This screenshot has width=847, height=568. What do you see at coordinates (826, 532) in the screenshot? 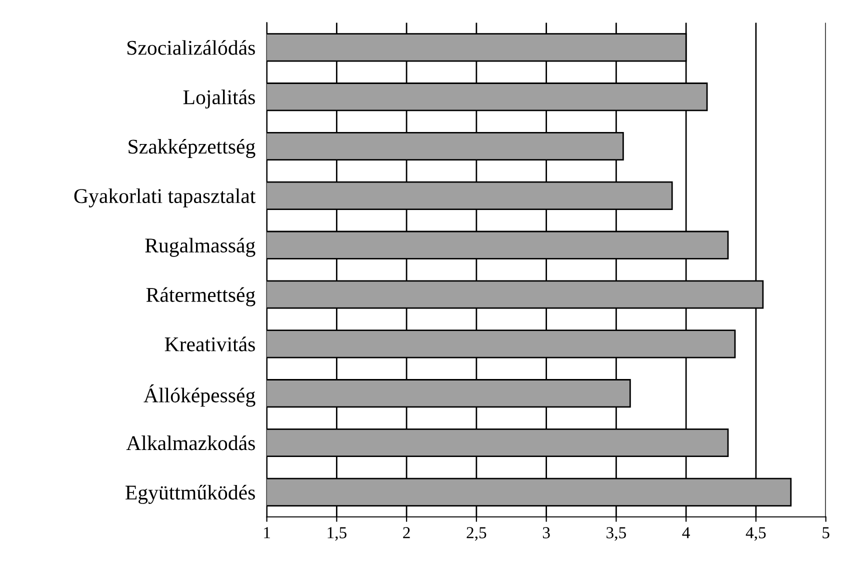
I see `x-tick-label: 5` at bounding box center [826, 532].